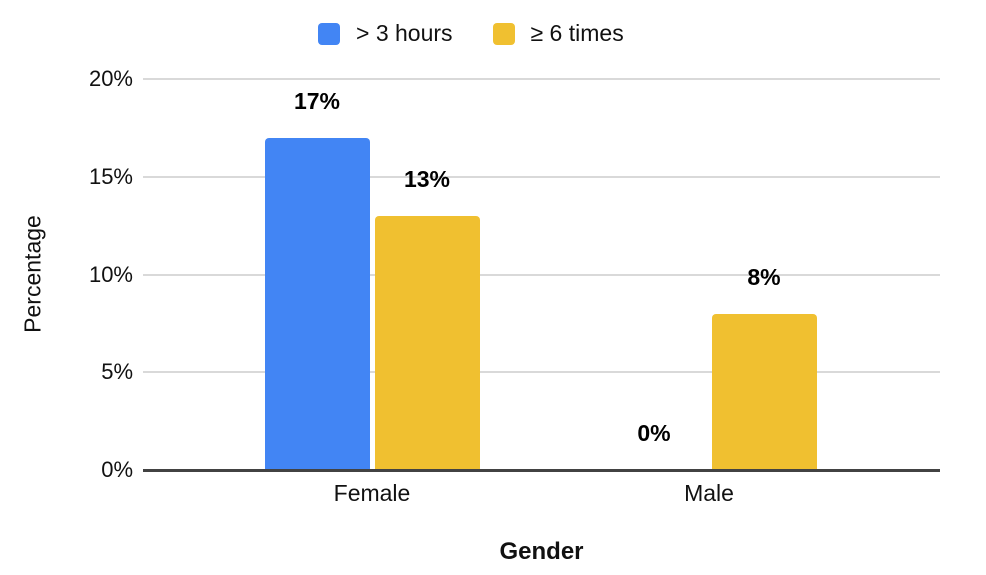 The height and width of the screenshot is (575, 986). What do you see at coordinates (764, 391) in the screenshot?
I see `bar-male-6-times` at bounding box center [764, 391].